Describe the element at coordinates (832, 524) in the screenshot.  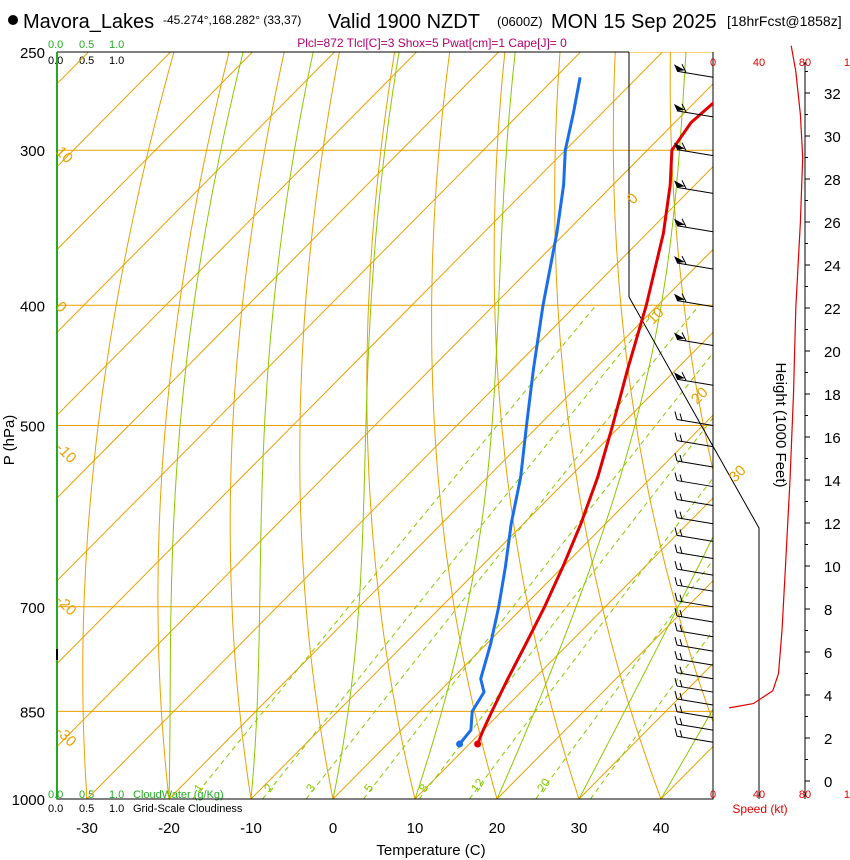
I see `height-tick-label: 12` at that location.